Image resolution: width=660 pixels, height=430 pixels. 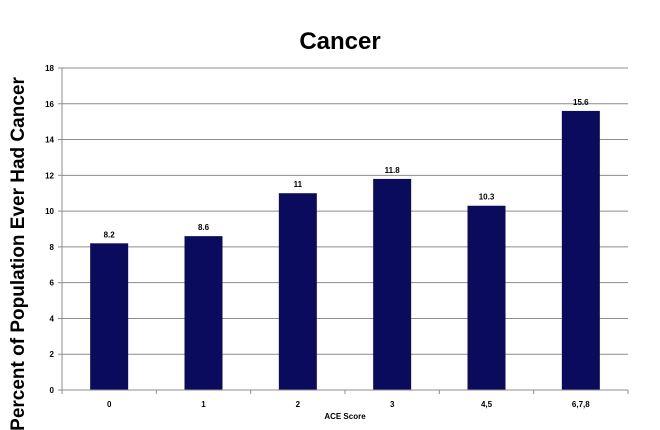 I want to click on data-label-3: 11.8, so click(x=393, y=170).